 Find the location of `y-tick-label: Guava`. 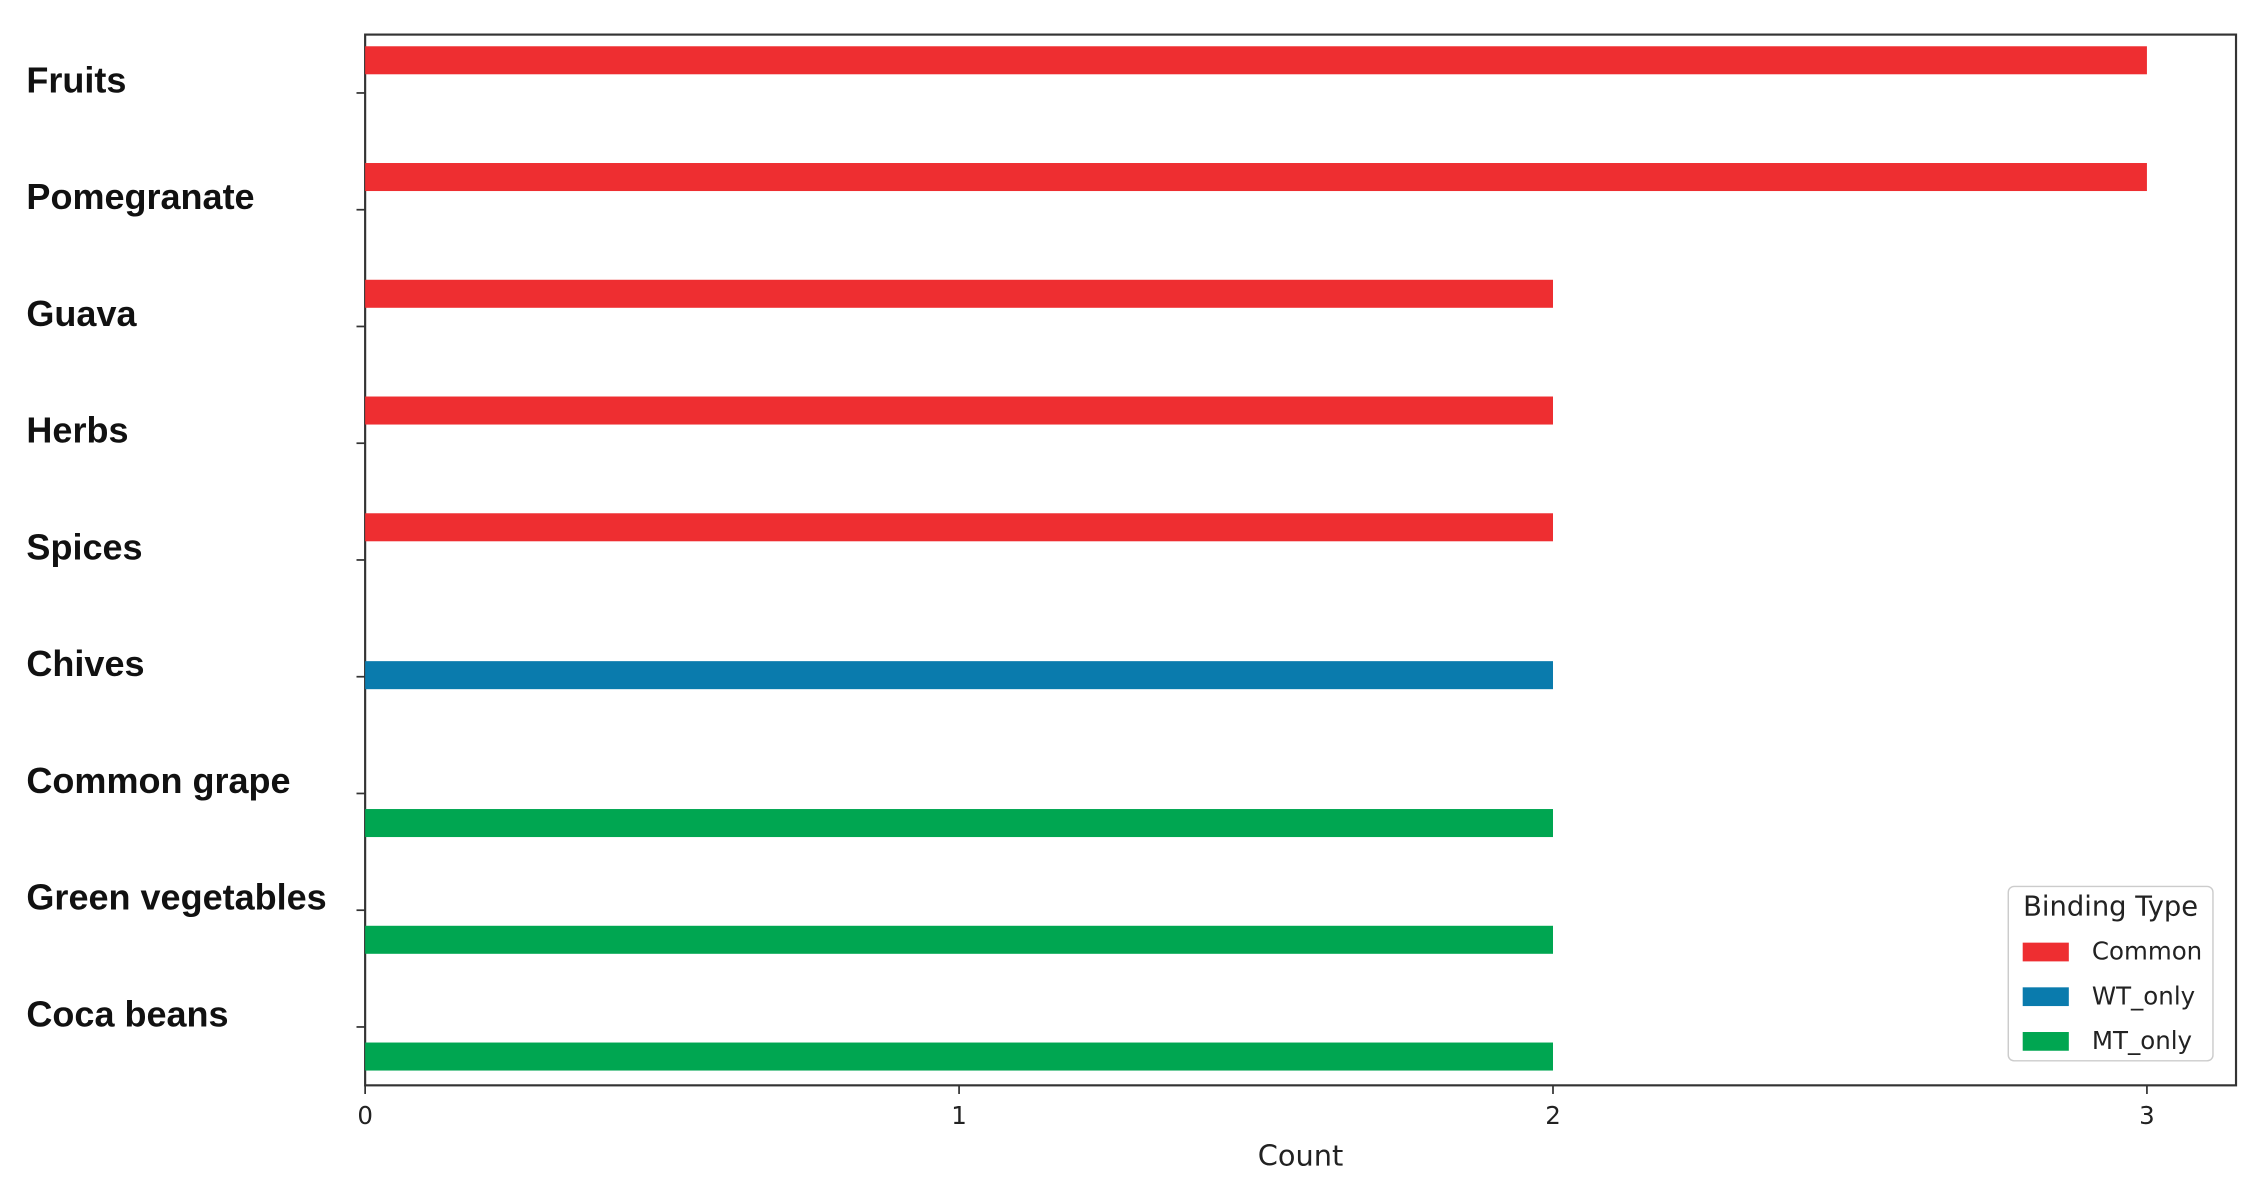

y-tick-label: Guava is located at coordinates (81, 313).